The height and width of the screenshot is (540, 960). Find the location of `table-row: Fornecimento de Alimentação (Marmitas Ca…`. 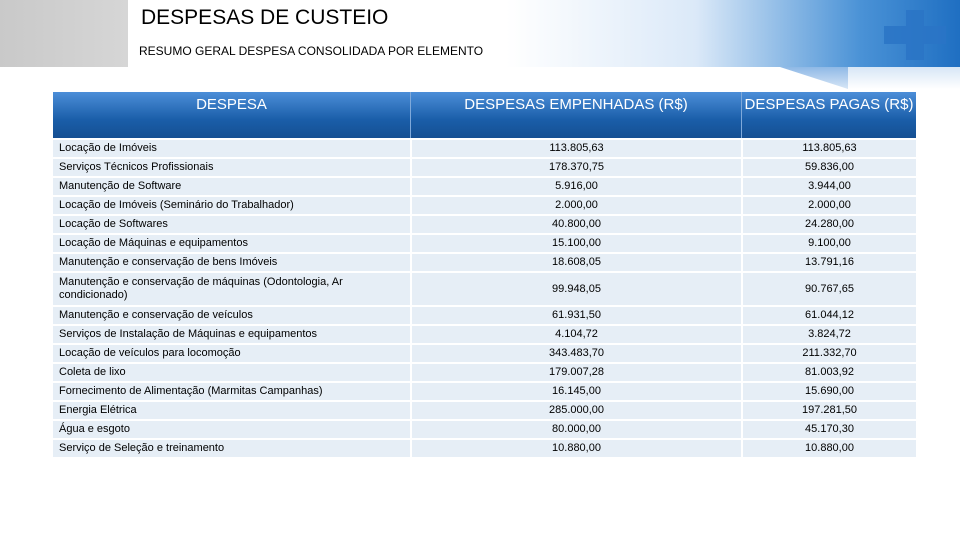

table-row: Fornecimento de Alimentação (Marmitas Ca… is located at coordinates (484, 391).